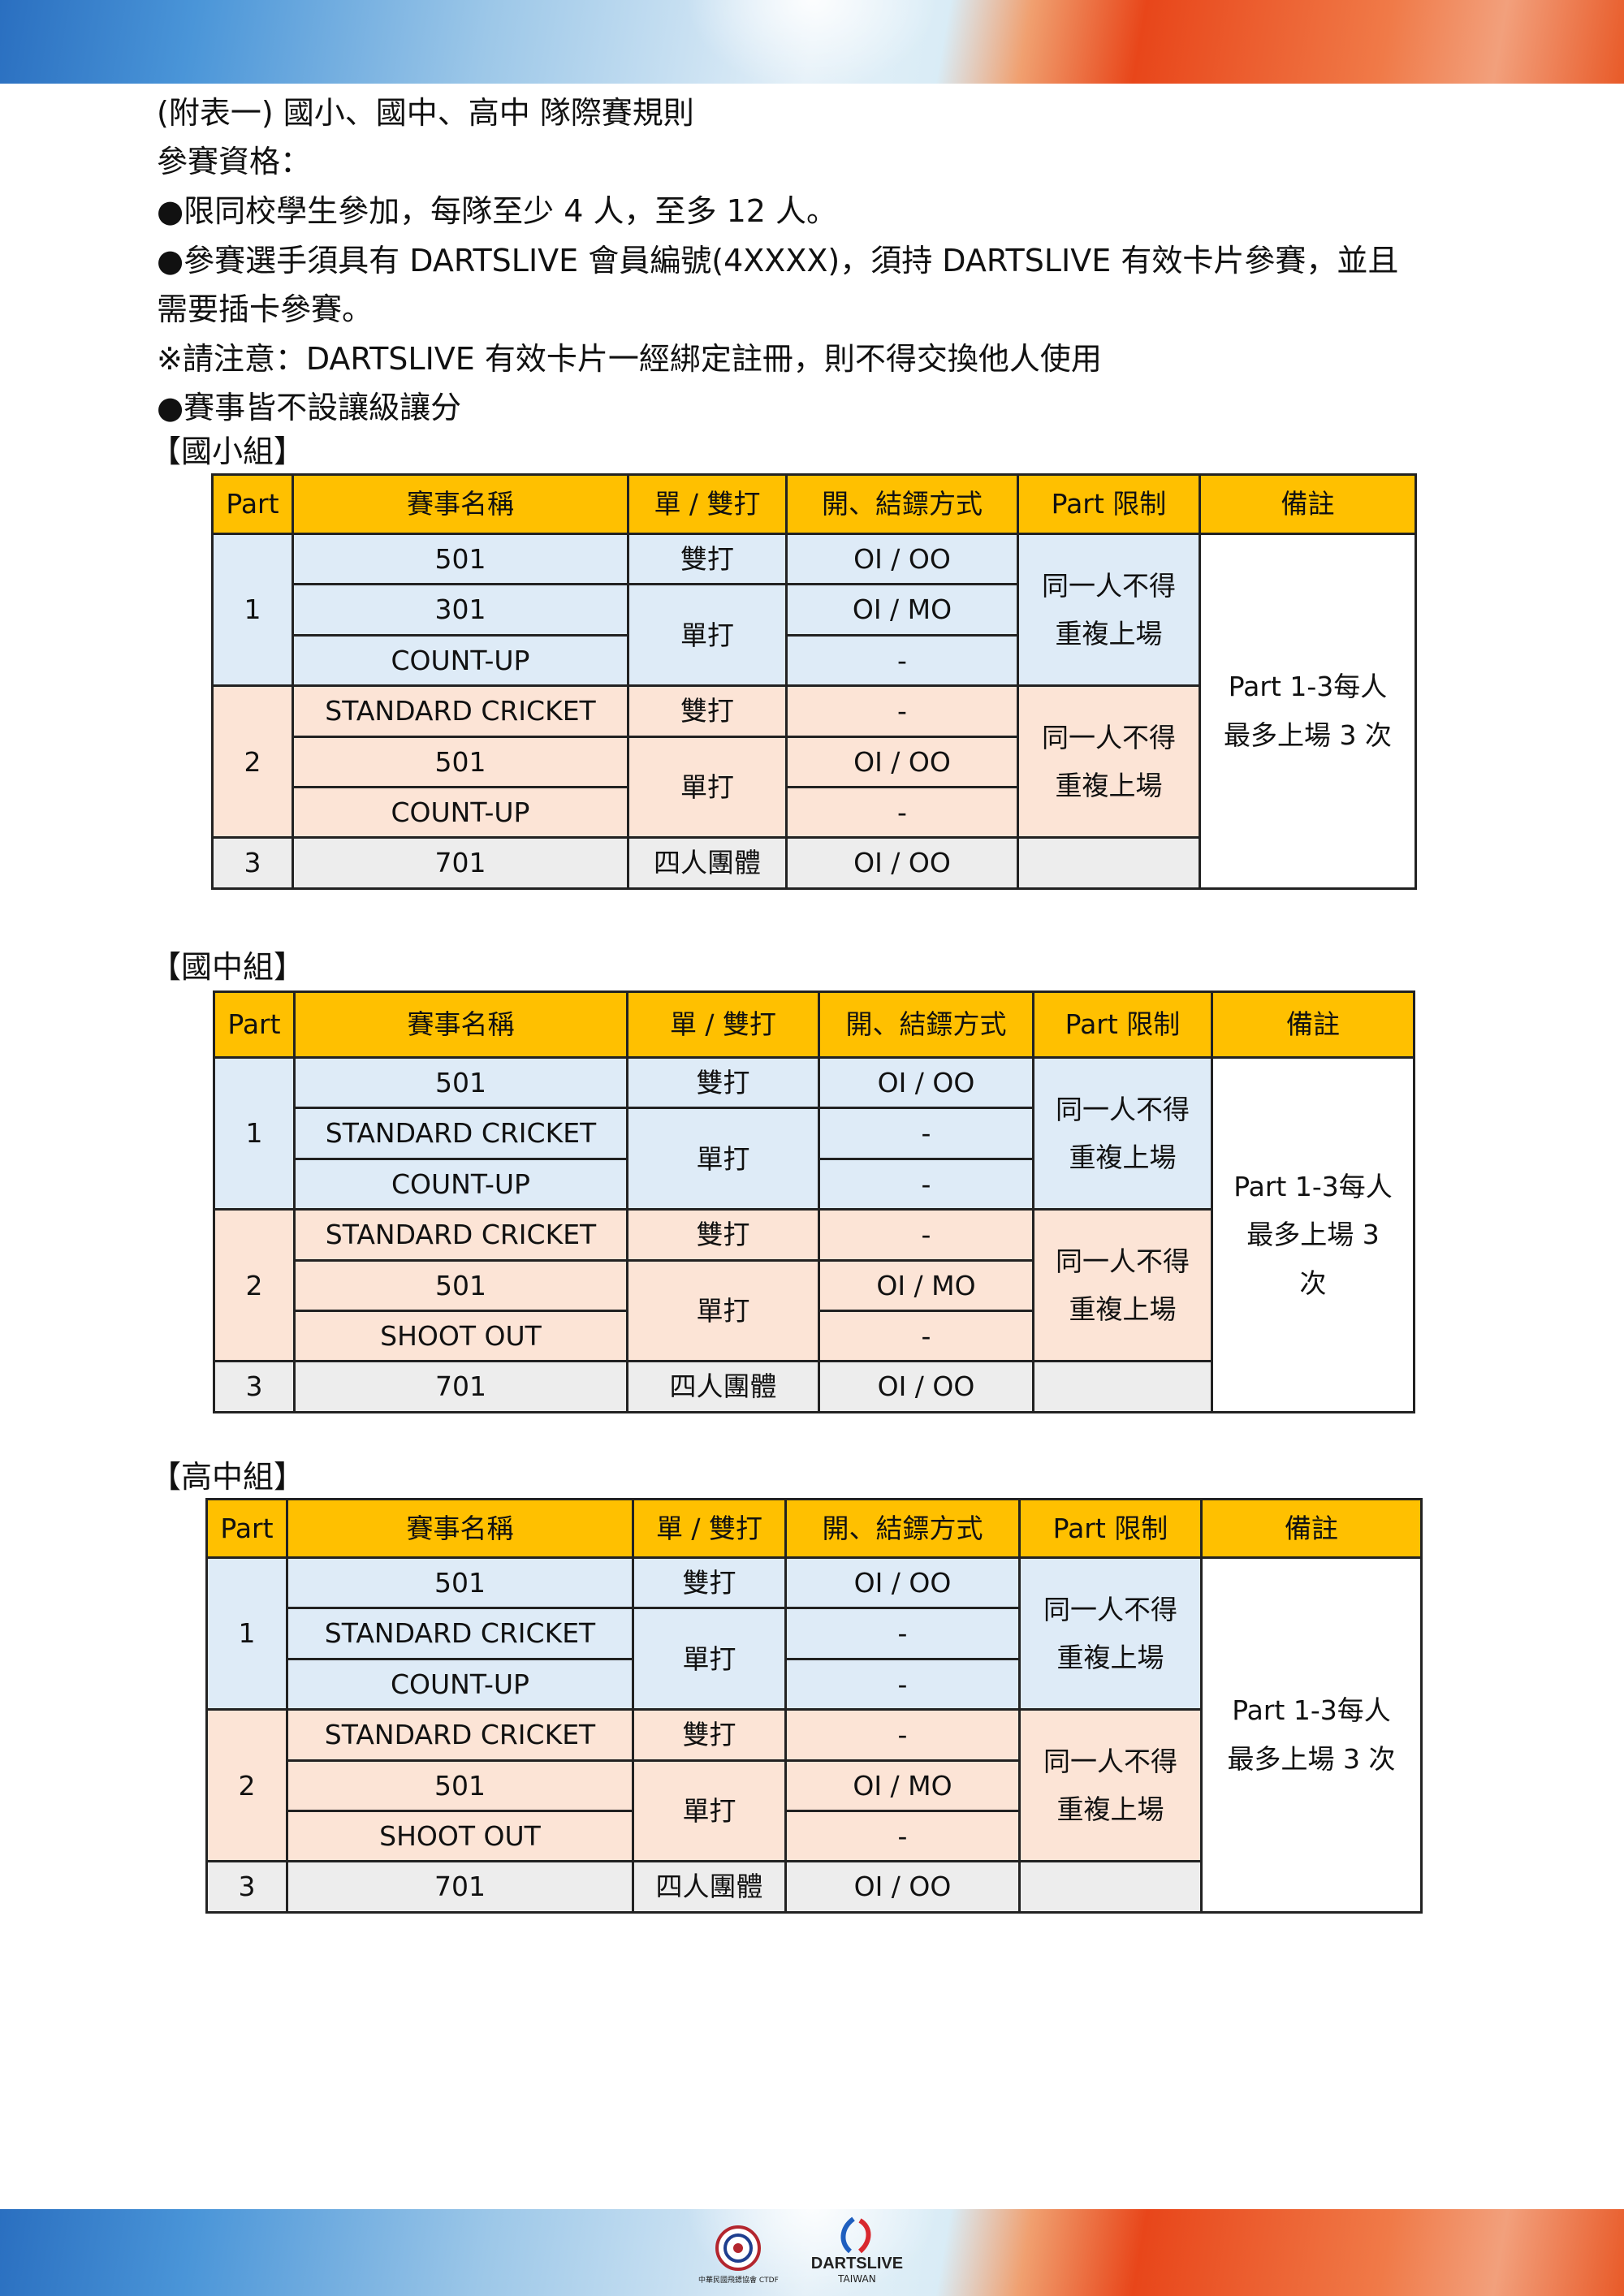  What do you see at coordinates (255, 1285) in the screenshot?
I see `table-cell: 2` at bounding box center [255, 1285].